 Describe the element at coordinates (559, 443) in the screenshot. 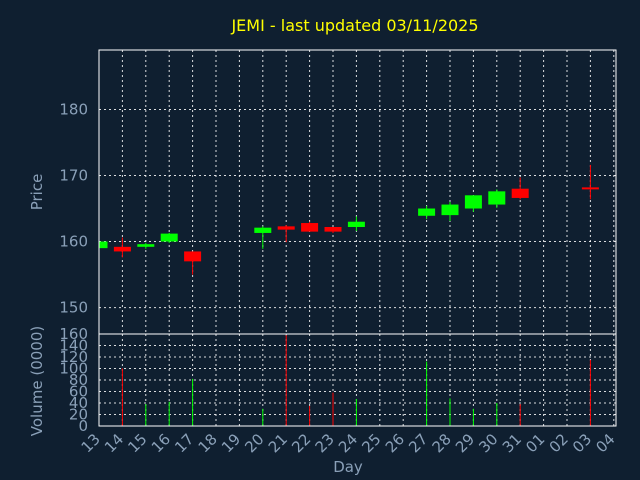

I see `x-tick-label: 02` at that location.